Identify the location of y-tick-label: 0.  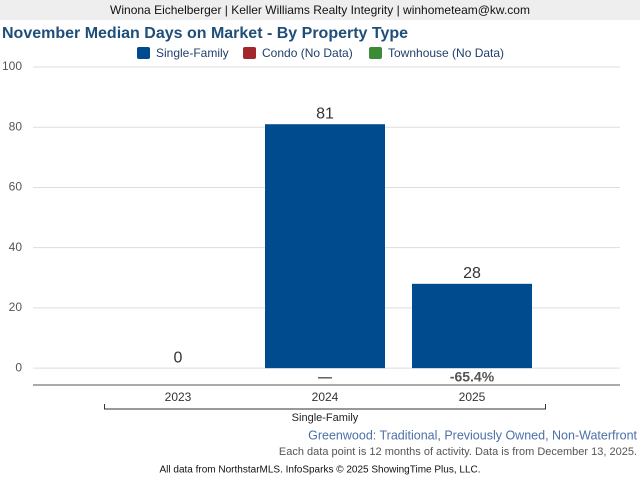
(18, 367).